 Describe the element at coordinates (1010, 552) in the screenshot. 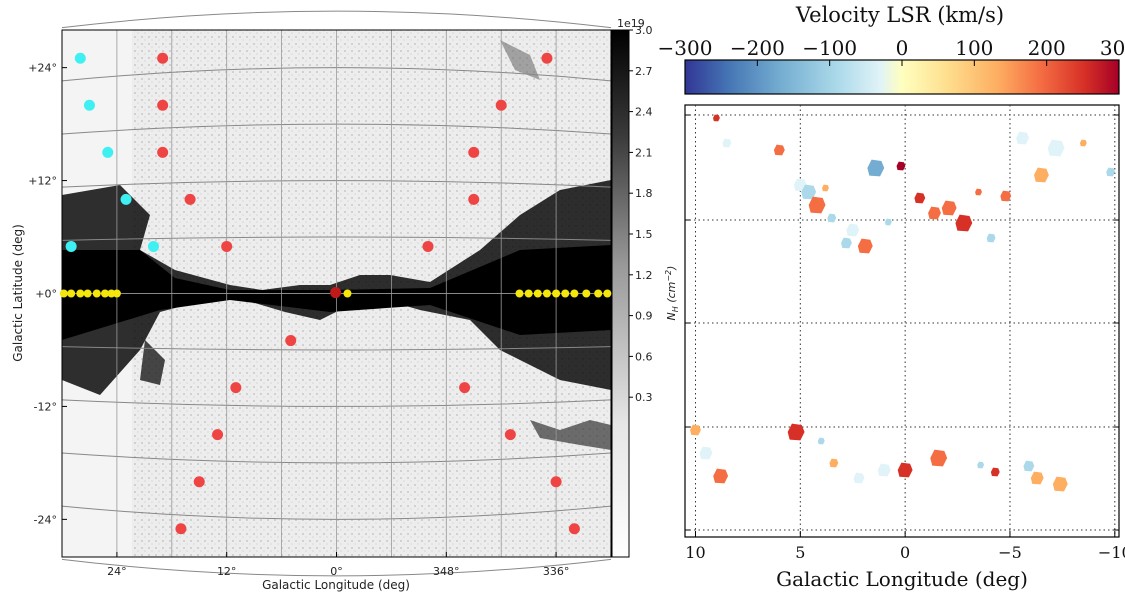

I see `right-x-tick-label: −5` at that location.